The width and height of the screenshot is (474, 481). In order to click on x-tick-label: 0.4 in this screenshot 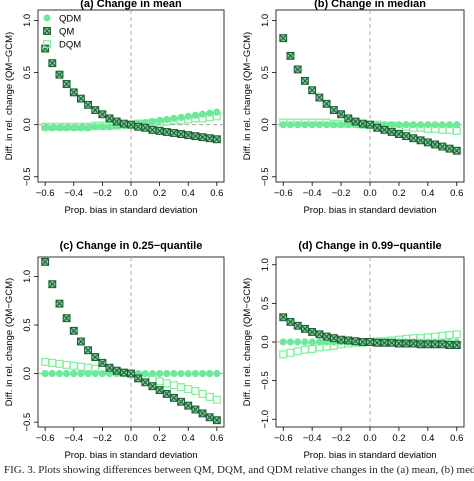, I will do `click(427, 438)`.